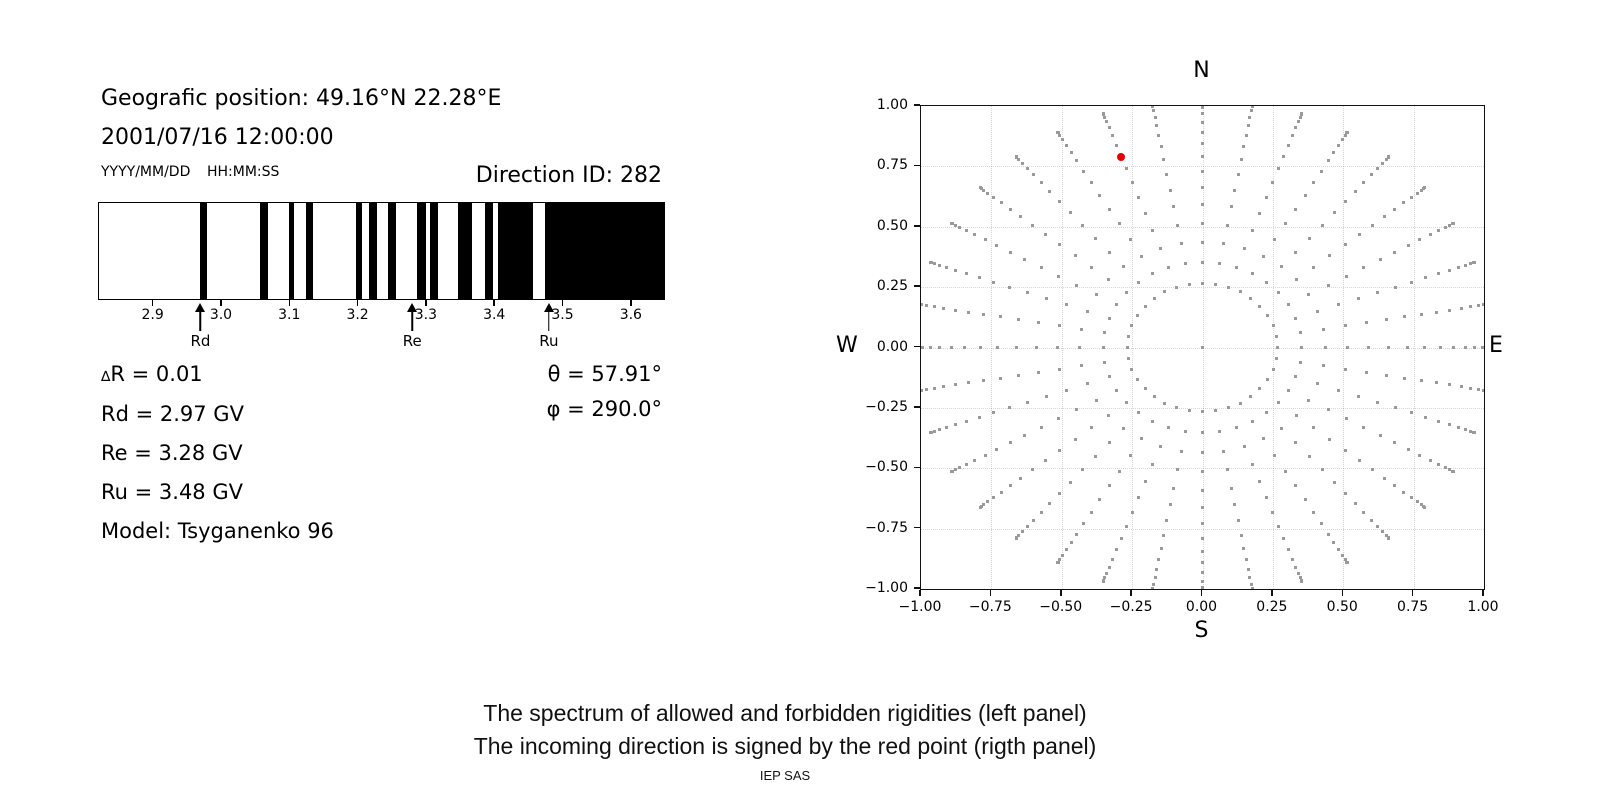  Describe the element at coordinates (1483, 607) in the screenshot. I see `x-axis-tick-label: 1.00` at that location.